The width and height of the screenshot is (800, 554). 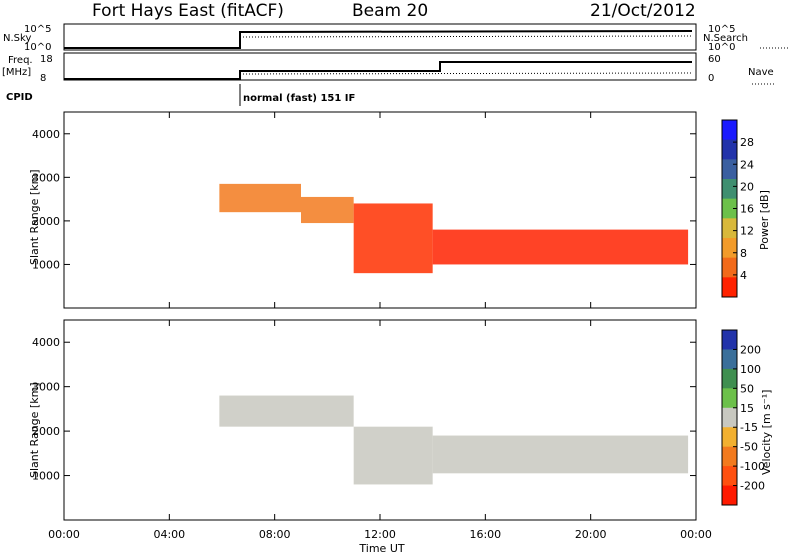 I want to click on nsky-tick-bottom: 10^0, so click(x=37, y=47).